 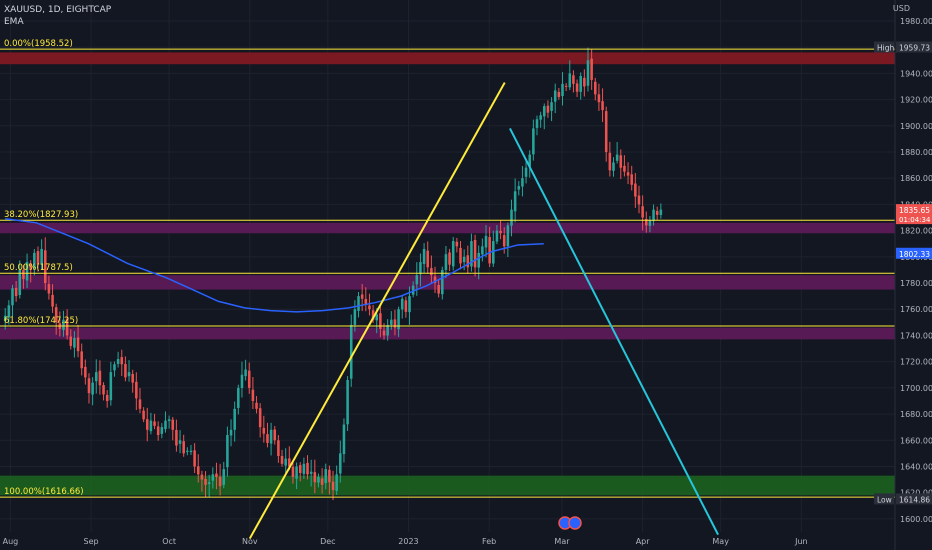 I want to click on time-axis: Aug Sep Oct Nov Dec 2023 Feb Mar Apr May Jun, so click(x=405, y=541).